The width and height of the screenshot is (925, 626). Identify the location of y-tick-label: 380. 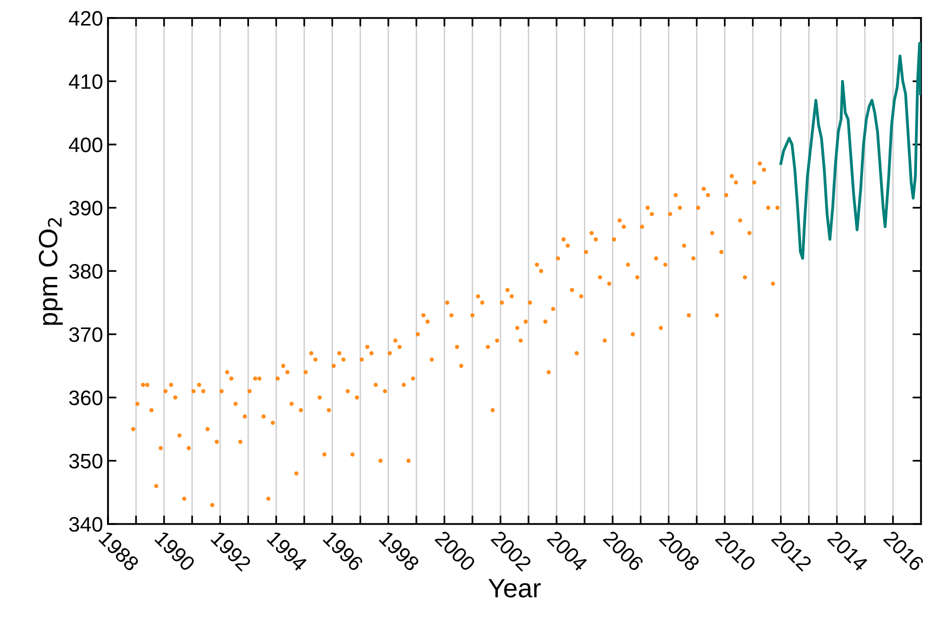
(85, 271).